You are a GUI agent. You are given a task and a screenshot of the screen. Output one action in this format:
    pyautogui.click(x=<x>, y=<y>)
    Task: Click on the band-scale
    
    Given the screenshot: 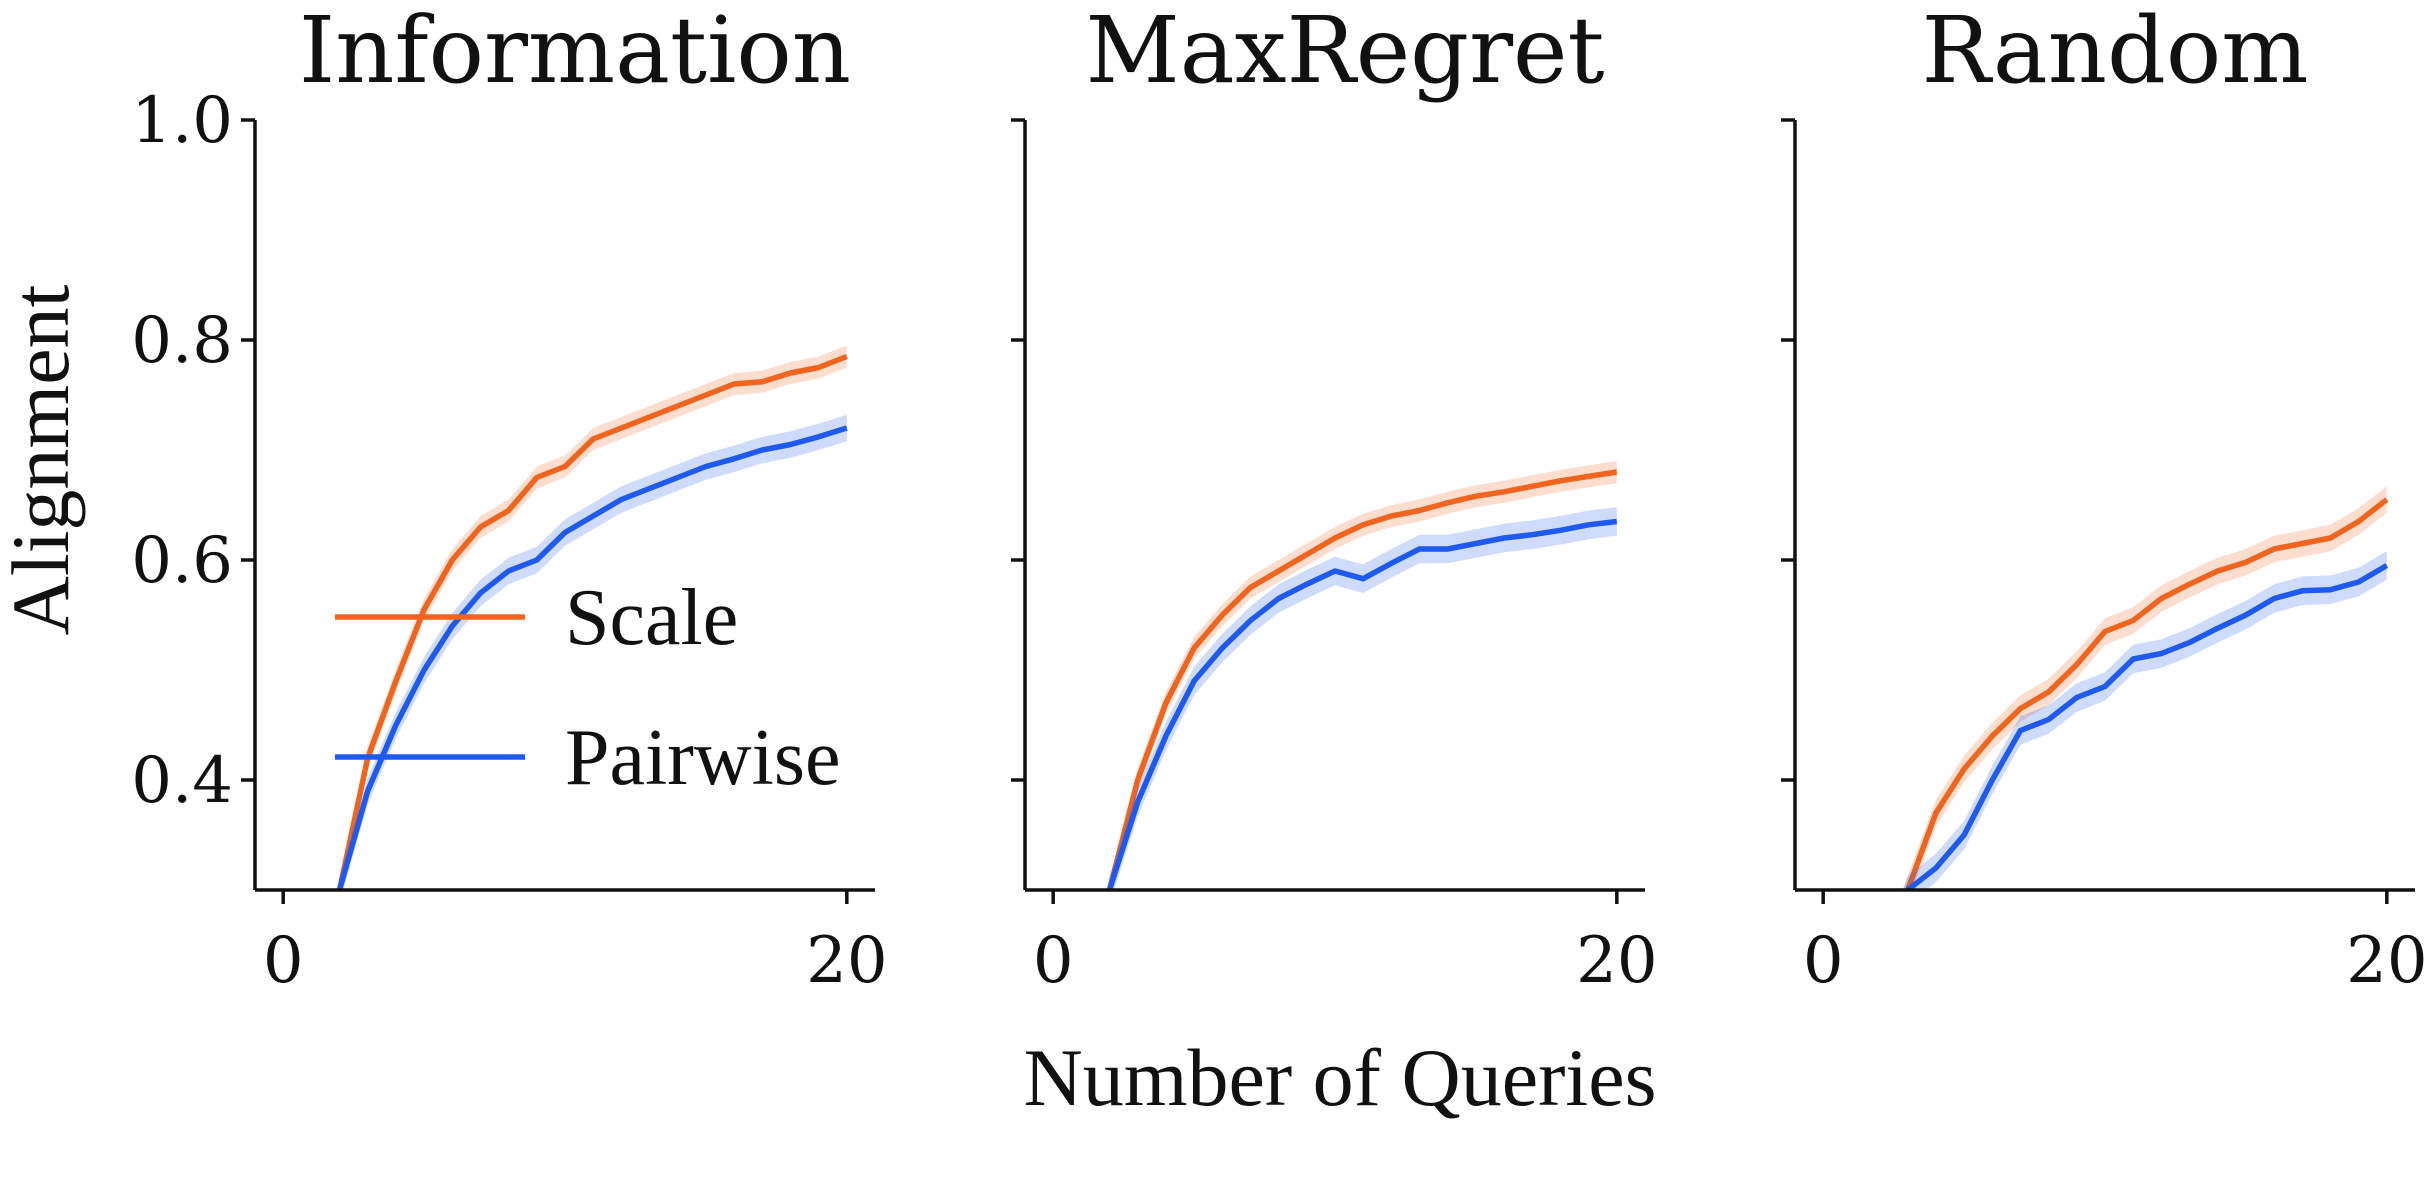 What is the action you would take?
    pyautogui.click(x=2144, y=688)
    